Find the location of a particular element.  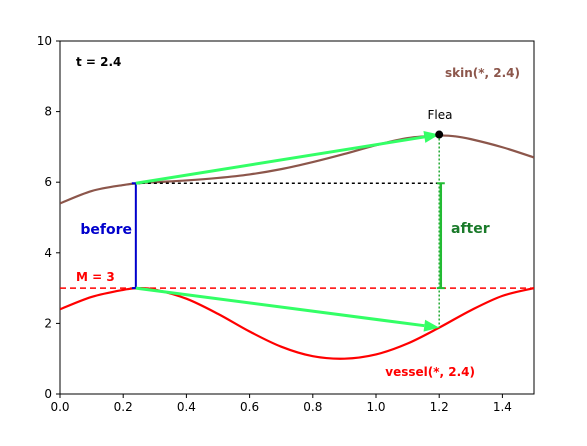

y-tick-label: 8 is located at coordinates (48, 112).